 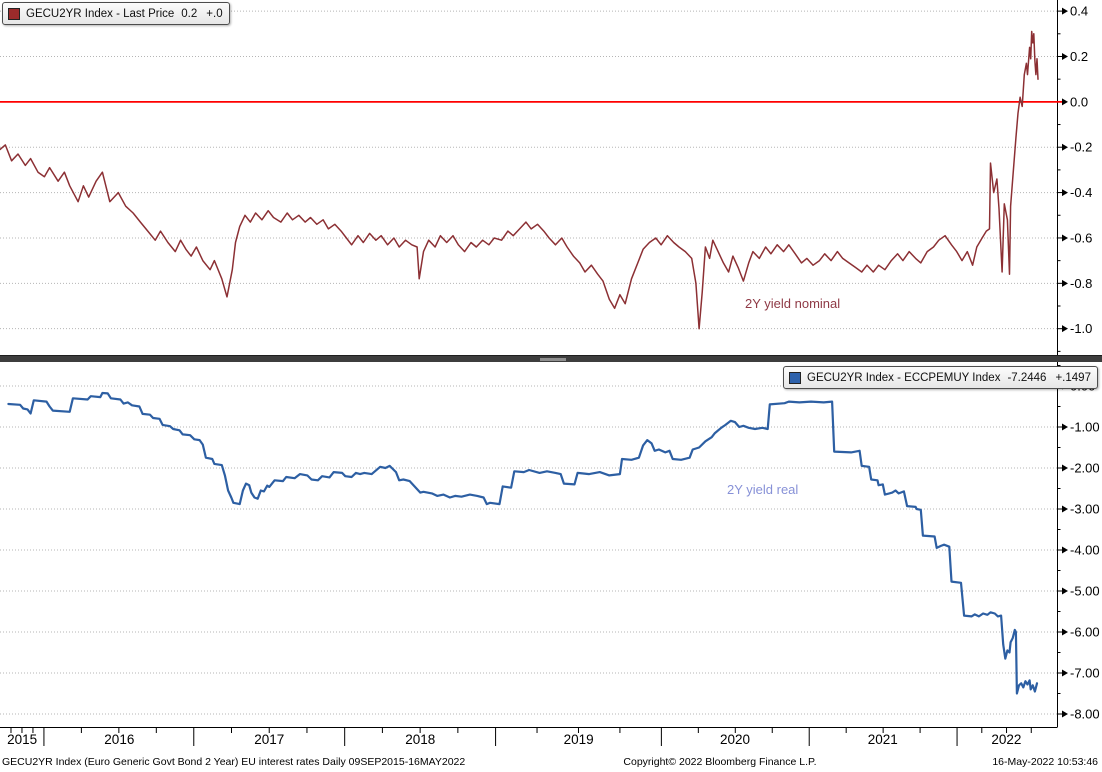 I want to click on y-axis-tick-label: -1.0, so click(x=1081, y=328).